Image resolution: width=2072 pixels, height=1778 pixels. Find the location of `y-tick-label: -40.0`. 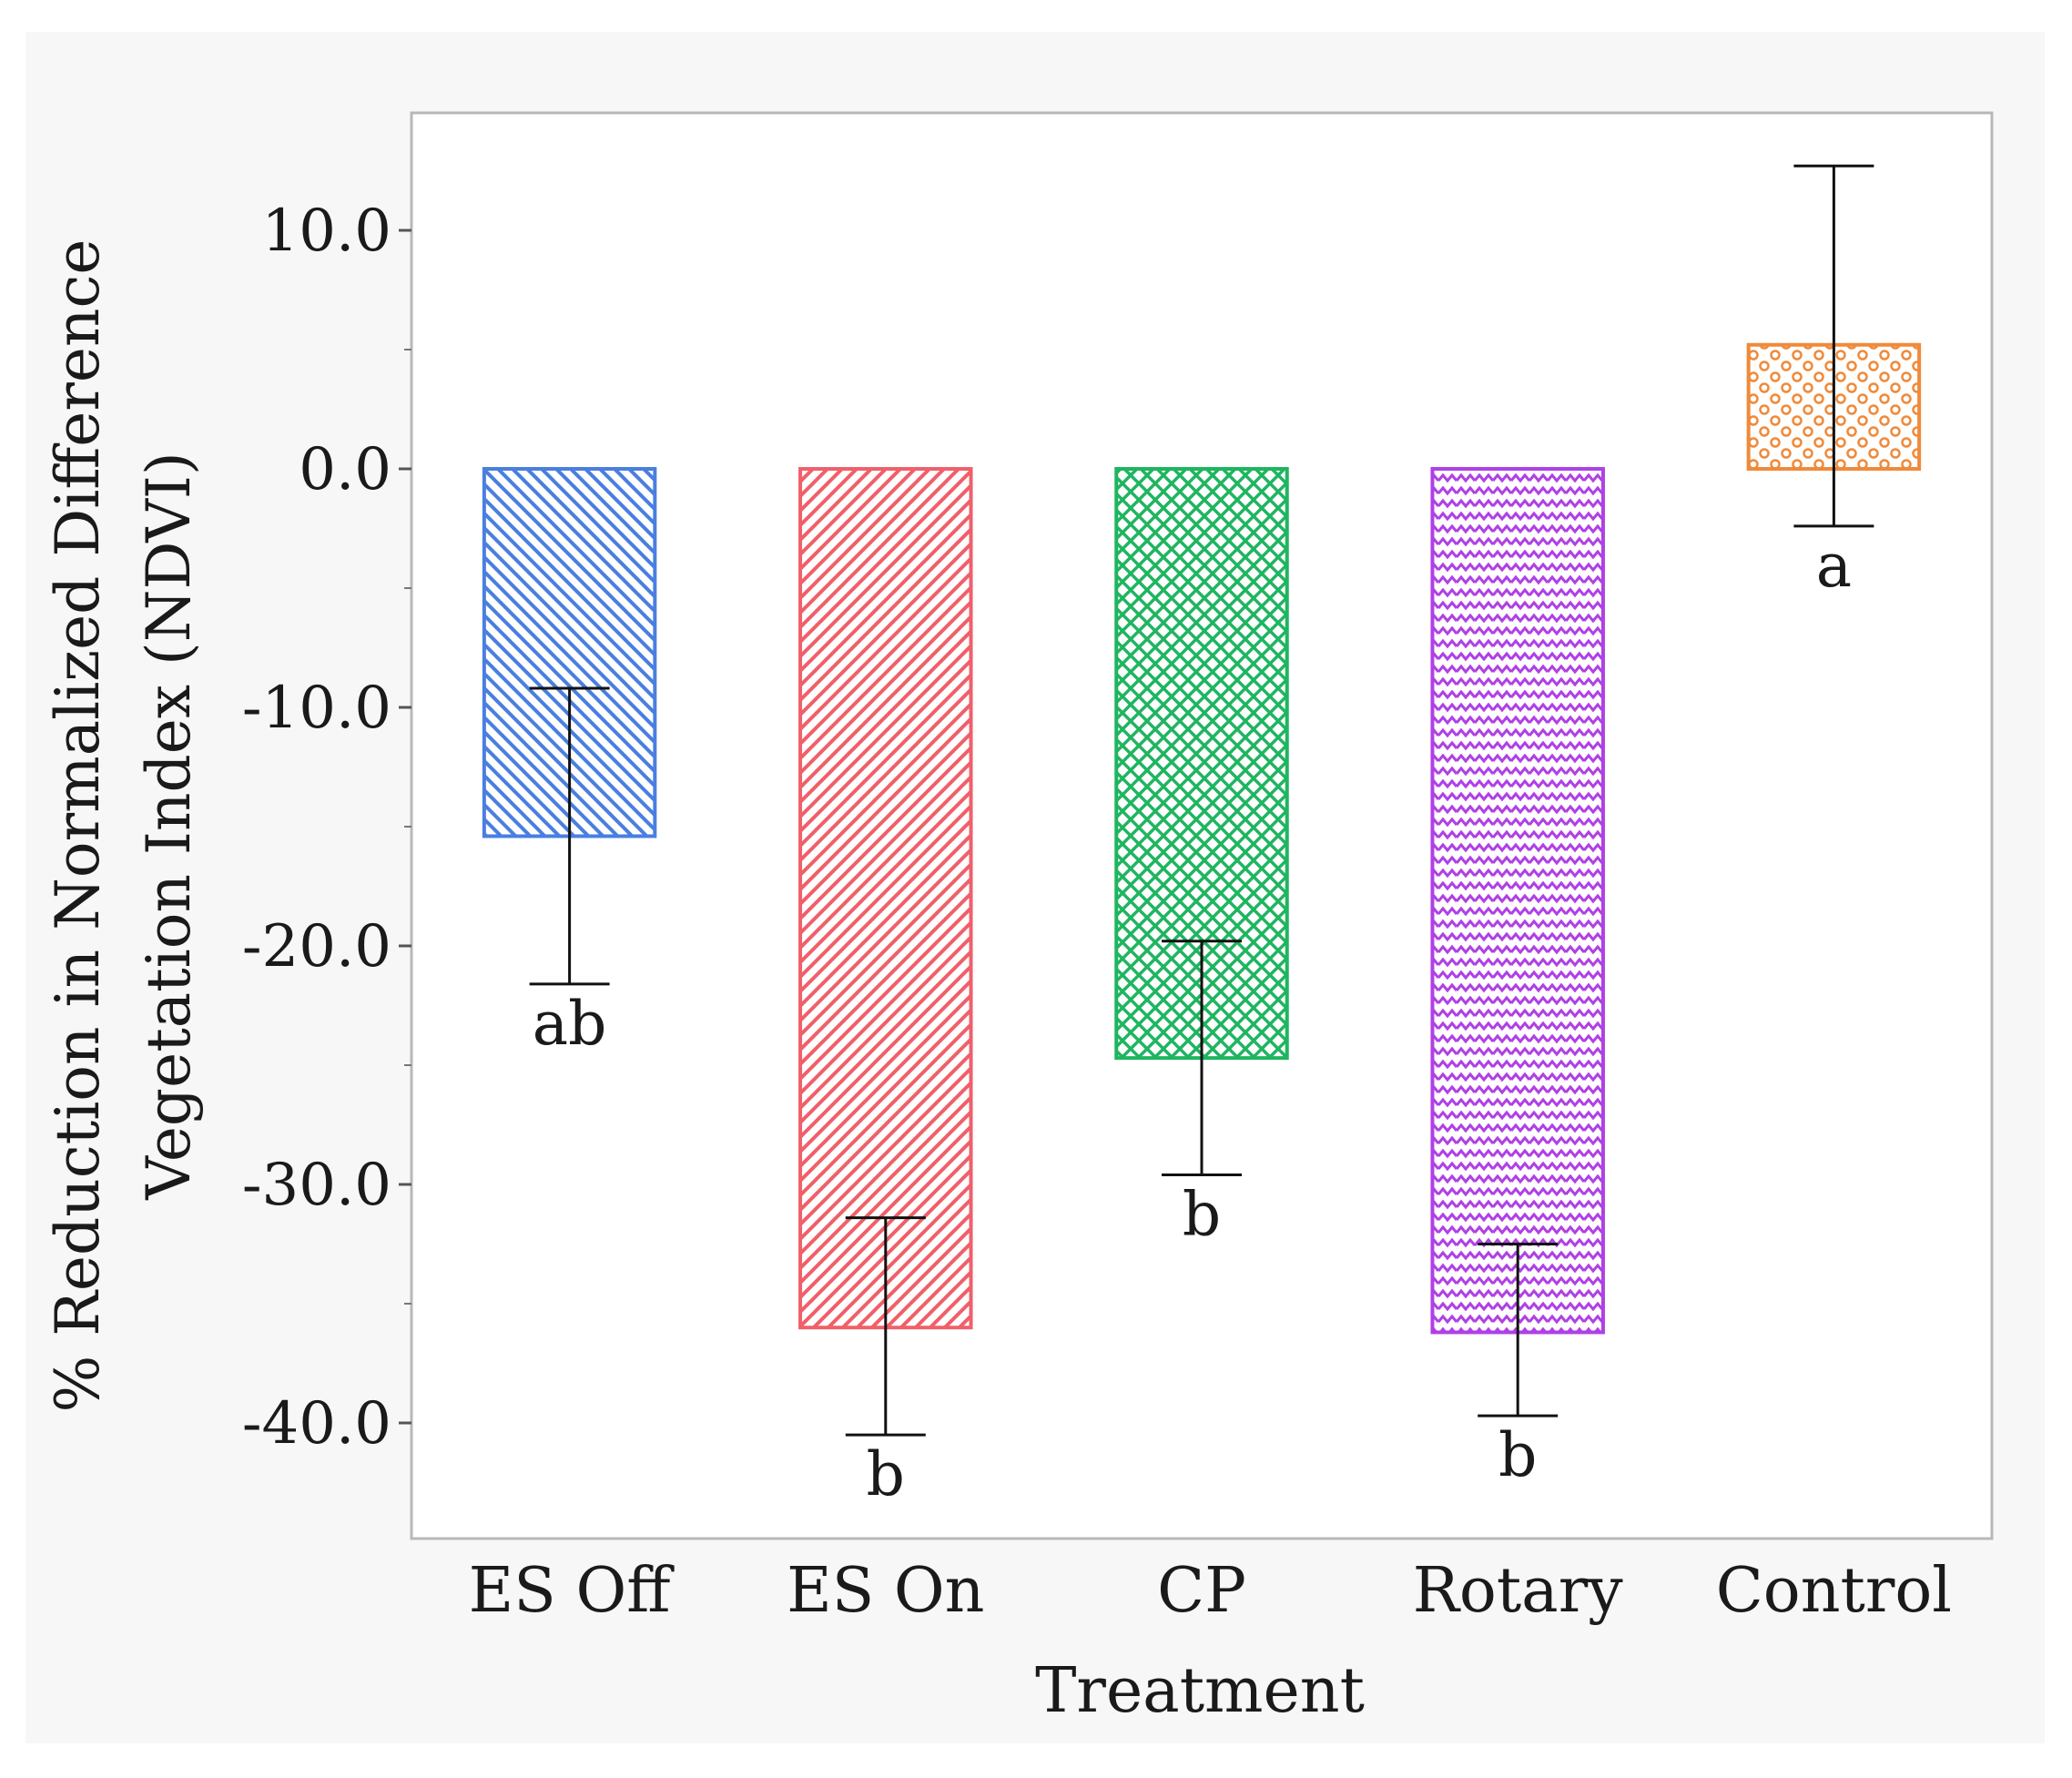

y-tick-label: -40.0 is located at coordinates (316, 1424).